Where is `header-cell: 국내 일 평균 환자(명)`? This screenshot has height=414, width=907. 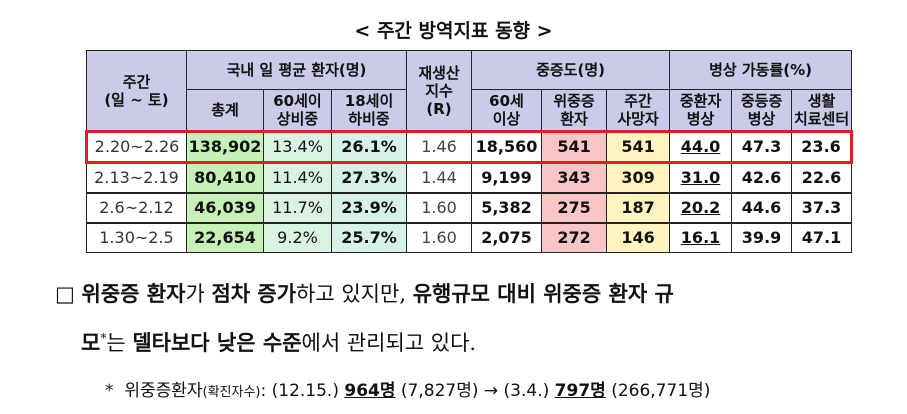
header-cell: 국내 일 평균 환자(명) is located at coordinates (296, 70).